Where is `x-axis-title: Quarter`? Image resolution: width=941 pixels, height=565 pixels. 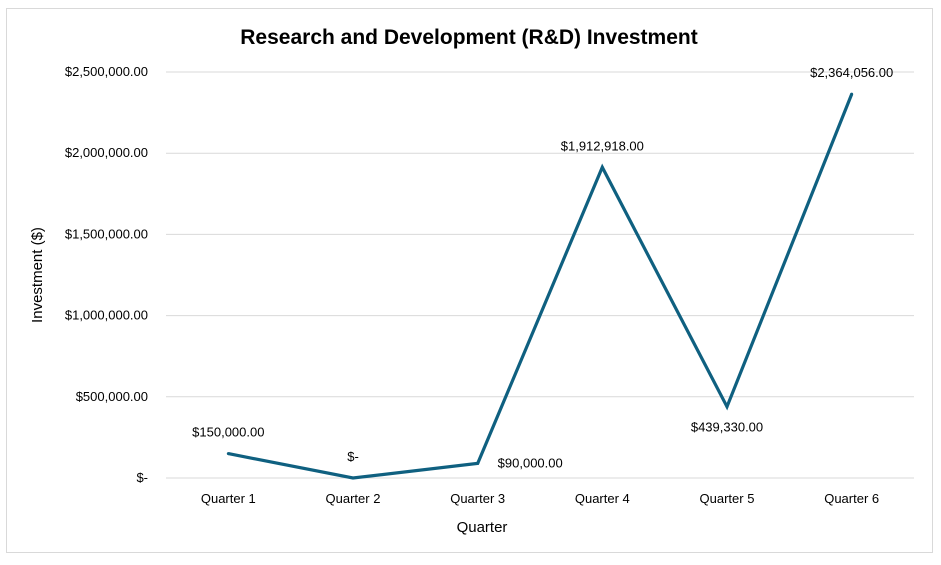
x-axis-title: Quarter is located at coordinates (482, 527).